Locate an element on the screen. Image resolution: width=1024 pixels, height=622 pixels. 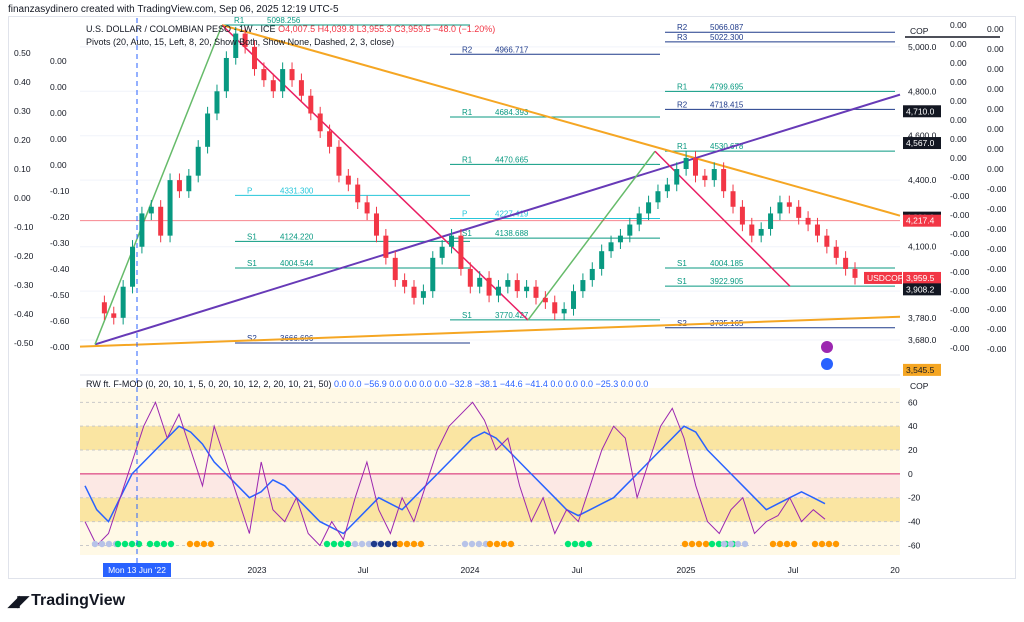
left-scale-label: -0.30 is located at coordinates (24, 285).